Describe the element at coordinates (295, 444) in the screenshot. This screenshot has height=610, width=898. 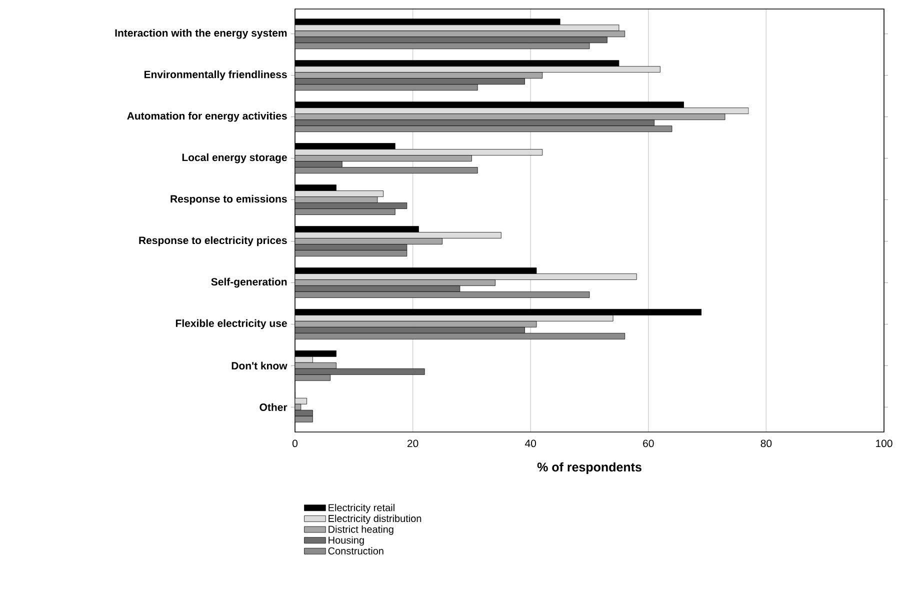
I see `x-tick-label: 0` at that location.